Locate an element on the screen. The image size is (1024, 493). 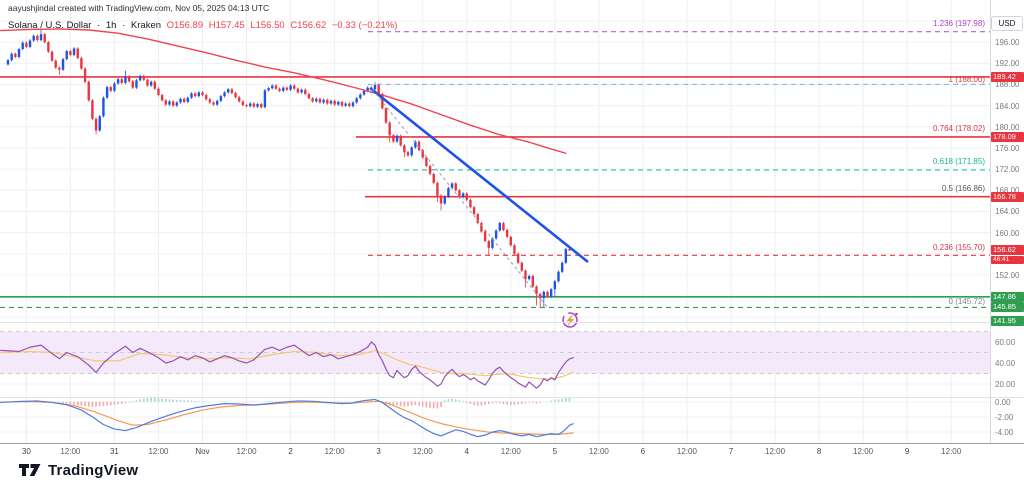
currency-unit-button: USD is located at coordinates (1007, 23).